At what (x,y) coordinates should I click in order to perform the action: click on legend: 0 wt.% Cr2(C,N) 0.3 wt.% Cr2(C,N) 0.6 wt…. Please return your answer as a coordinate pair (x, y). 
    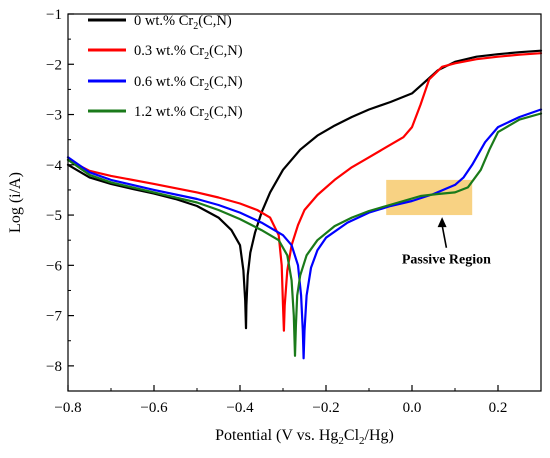
    Looking at the image, I should click on (165, 68).